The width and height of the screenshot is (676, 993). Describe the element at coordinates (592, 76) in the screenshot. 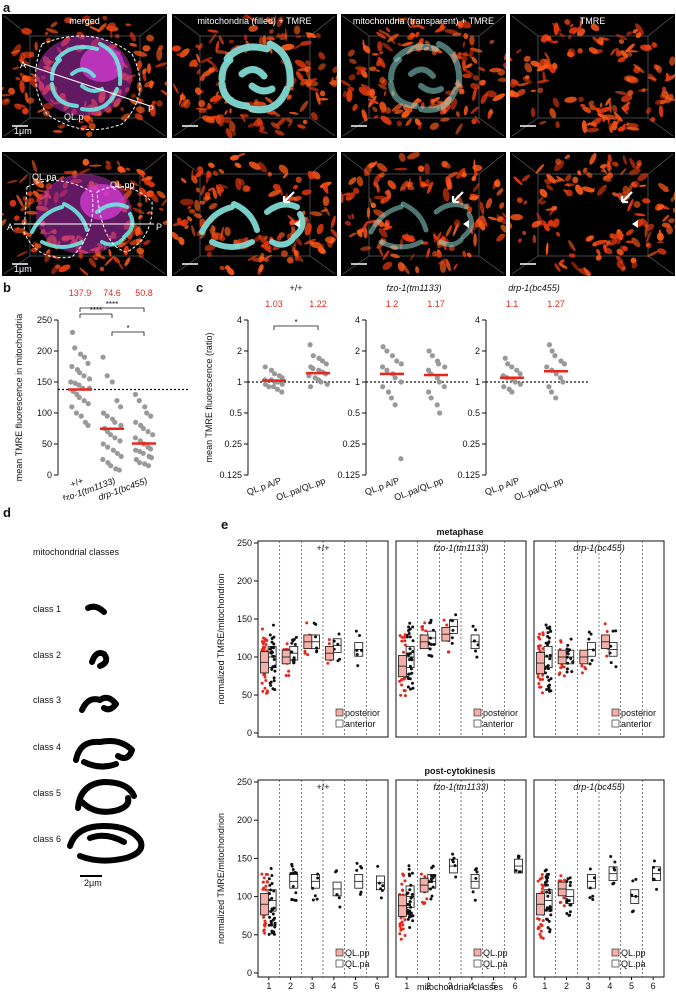

I see `image-tmre-top: TMRE` at that location.